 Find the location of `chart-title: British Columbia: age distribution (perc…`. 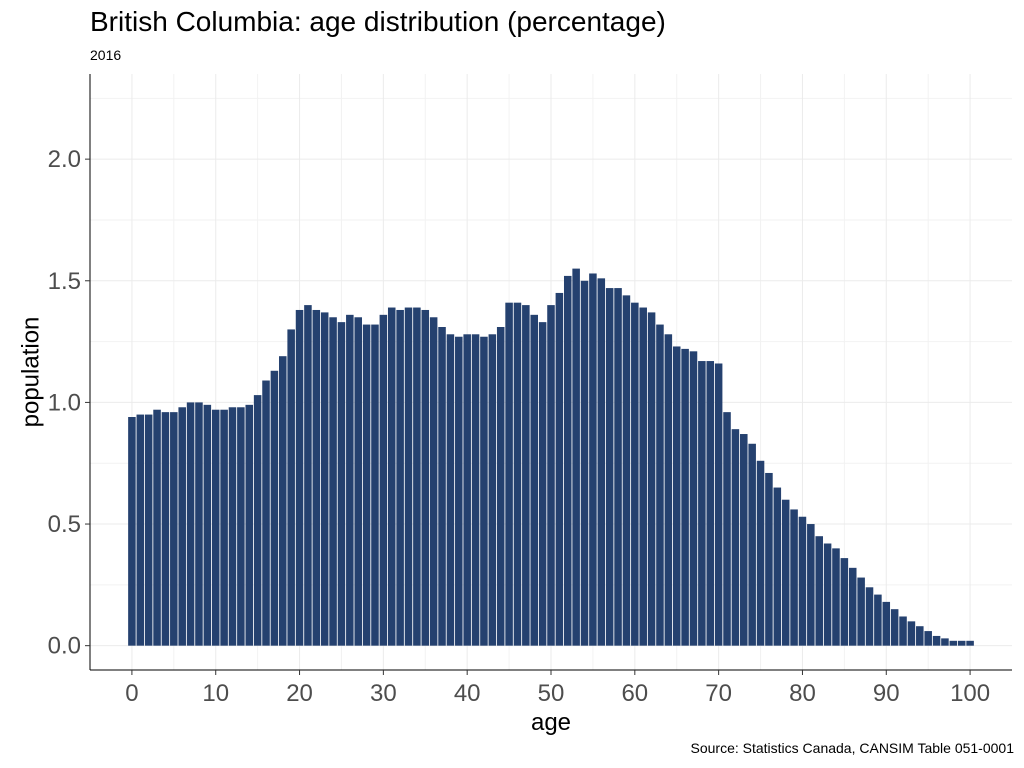

chart-title: British Columbia: age distribution (perc… is located at coordinates (378, 21).